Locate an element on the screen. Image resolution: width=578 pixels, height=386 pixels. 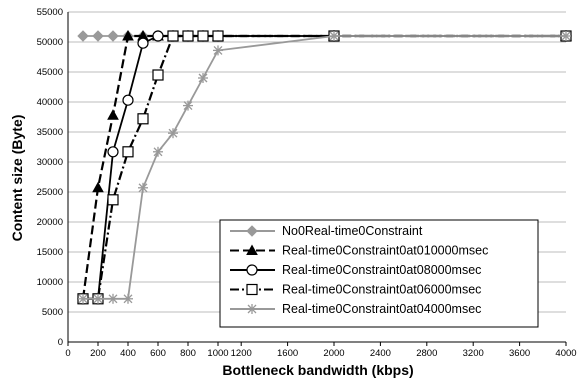
x-tick-label: 3600 is located at coordinates (519, 353).